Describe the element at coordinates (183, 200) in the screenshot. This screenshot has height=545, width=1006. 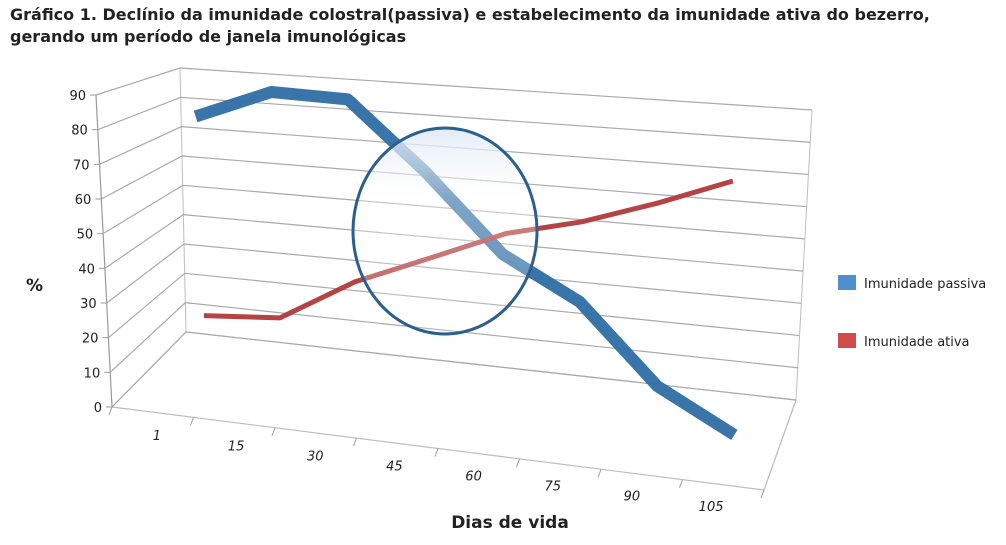
I see `back-left-edge` at that location.